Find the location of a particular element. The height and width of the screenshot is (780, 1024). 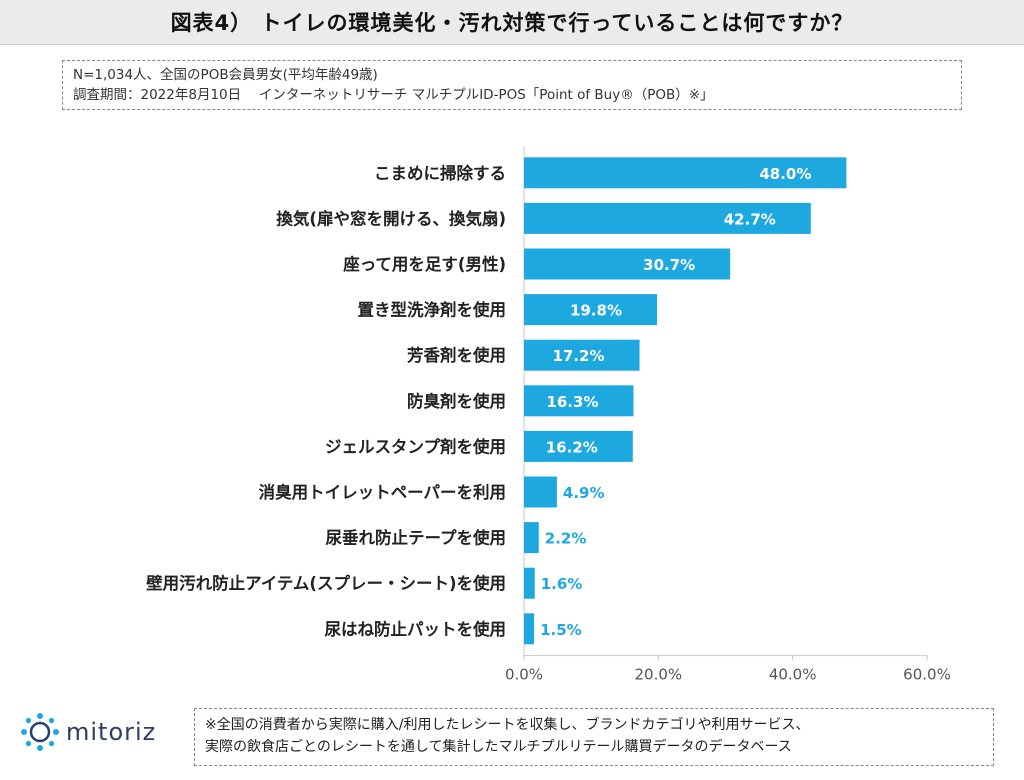

x-tick-label: 0.0% is located at coordinates (524, 673).